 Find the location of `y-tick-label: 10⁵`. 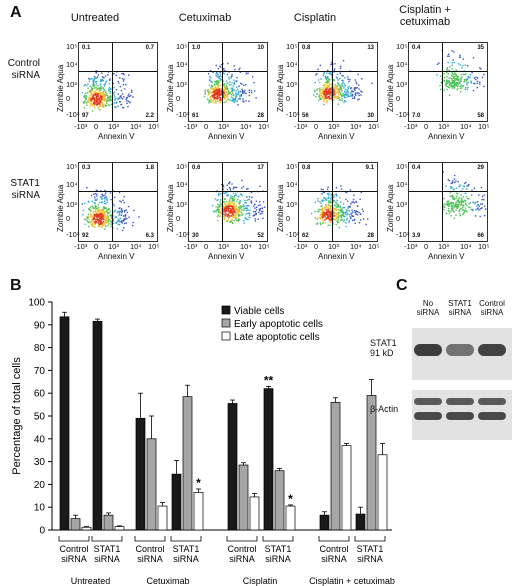

y-tick-label: 10⁵ is located at coordinates (72, 46).